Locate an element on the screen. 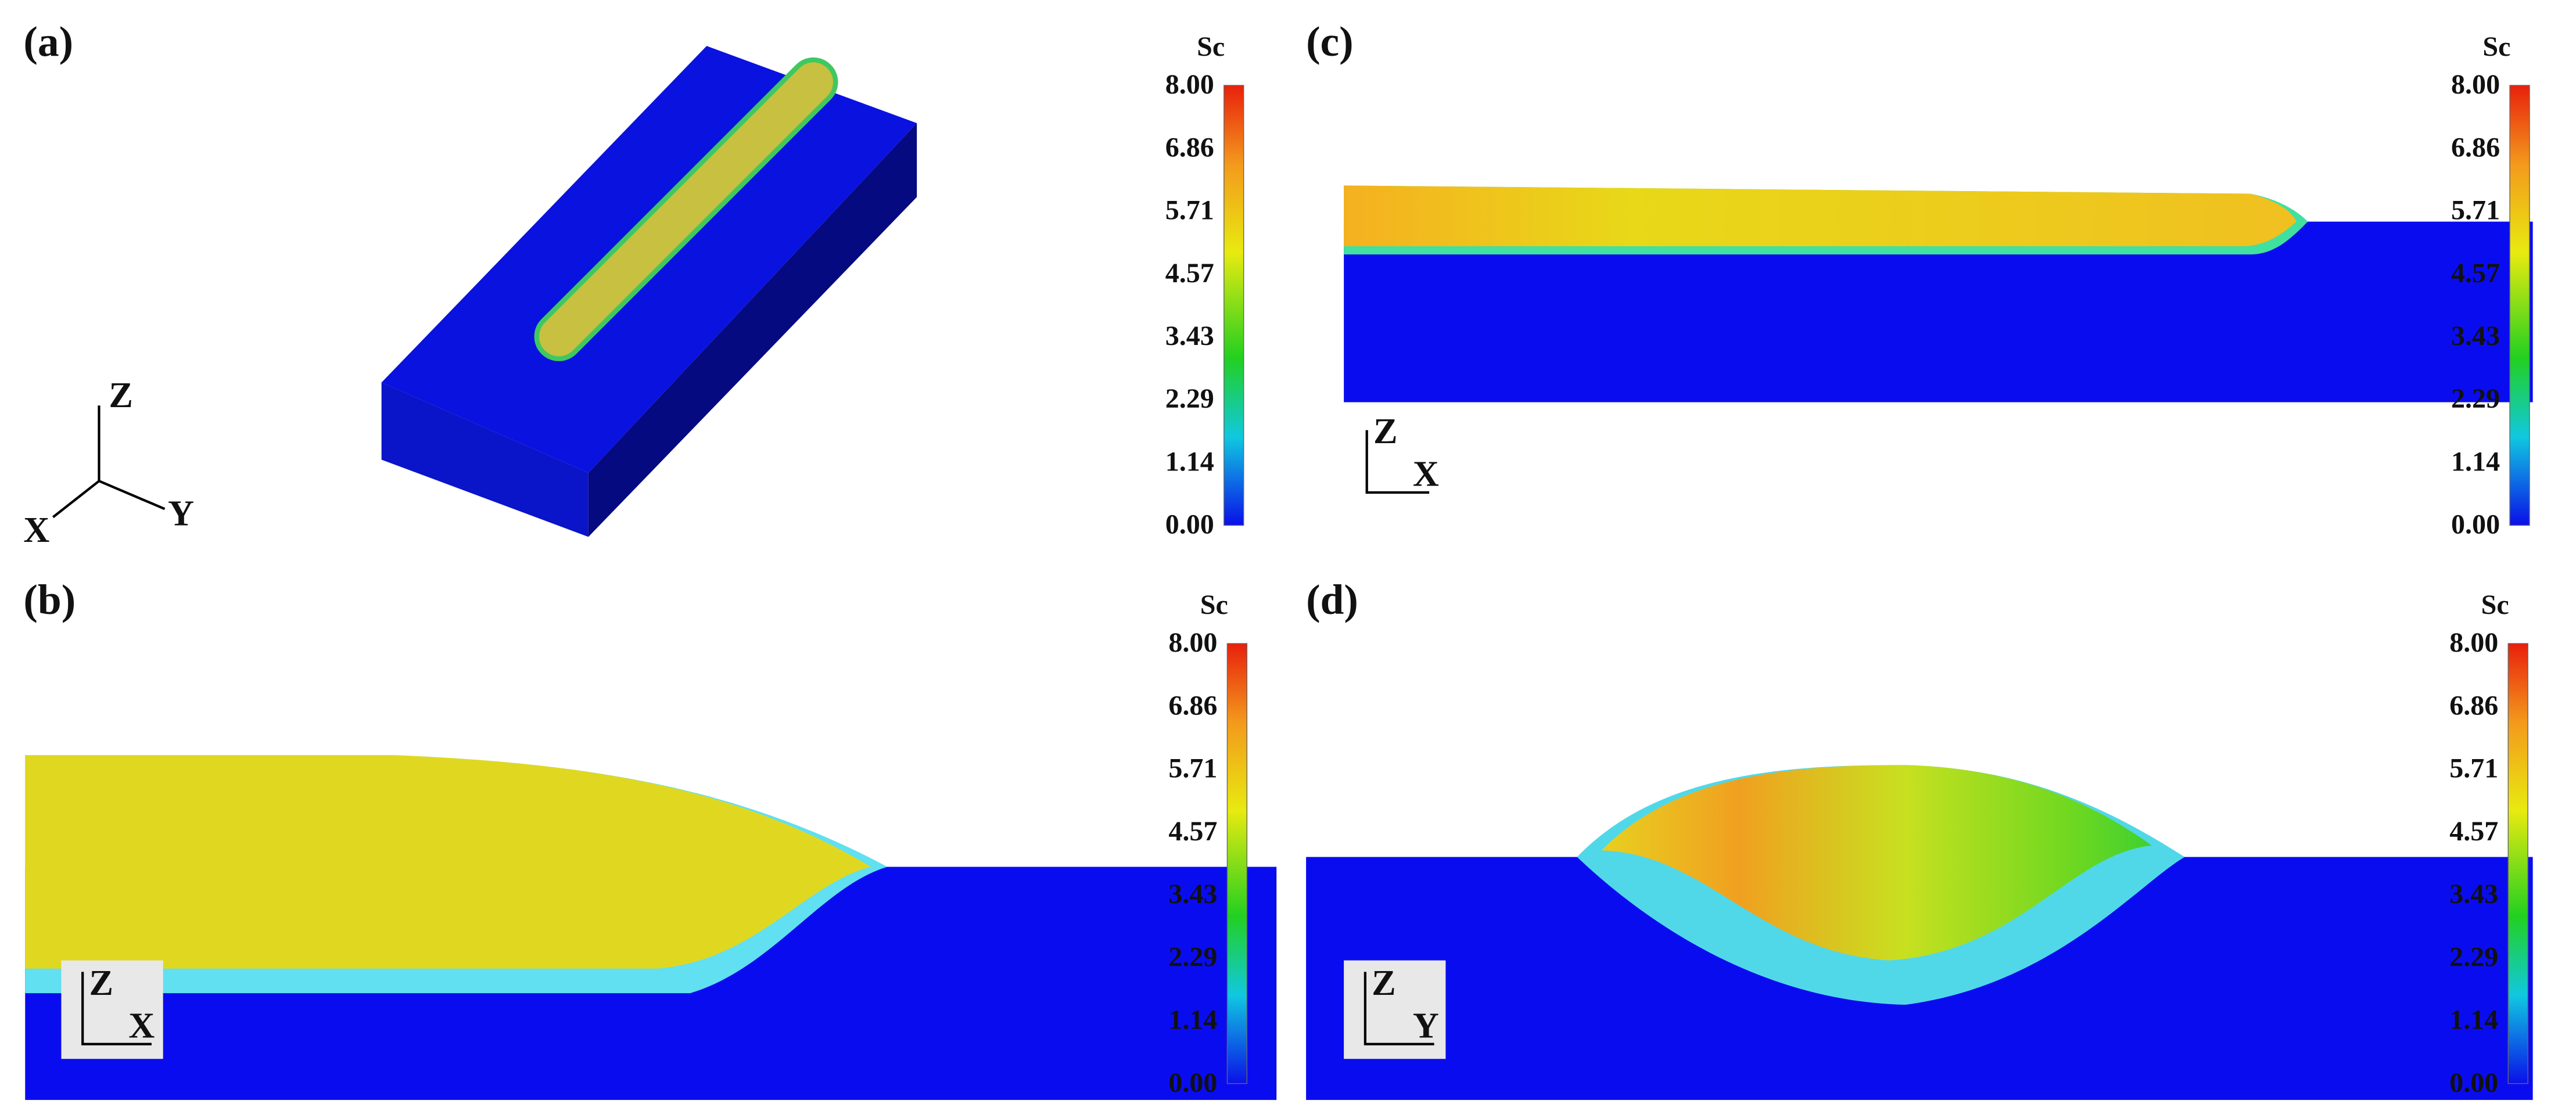 This screenshot has width=2576, height=1118. bead is located at coordinates (686, 209).